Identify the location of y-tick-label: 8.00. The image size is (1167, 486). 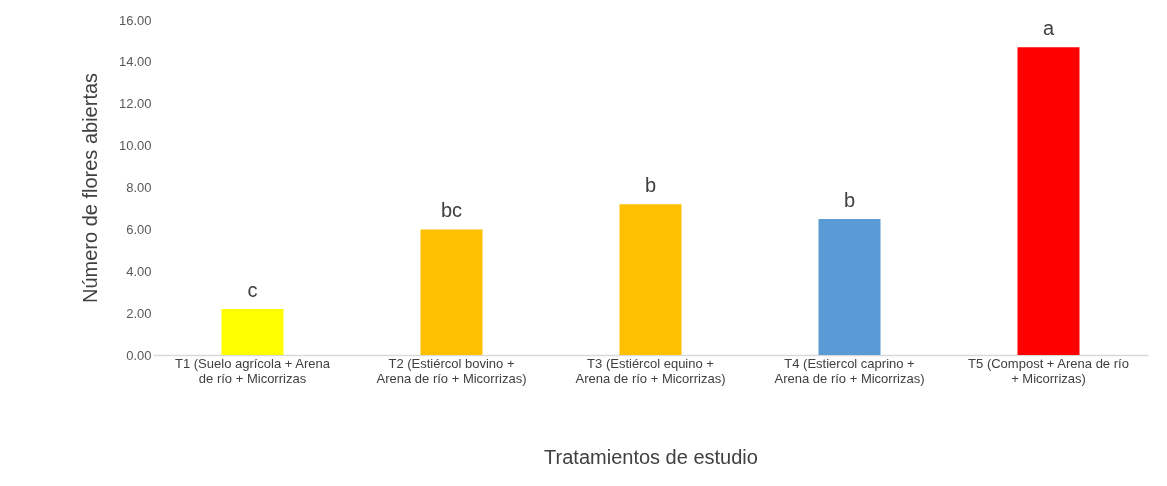
(139, 187).